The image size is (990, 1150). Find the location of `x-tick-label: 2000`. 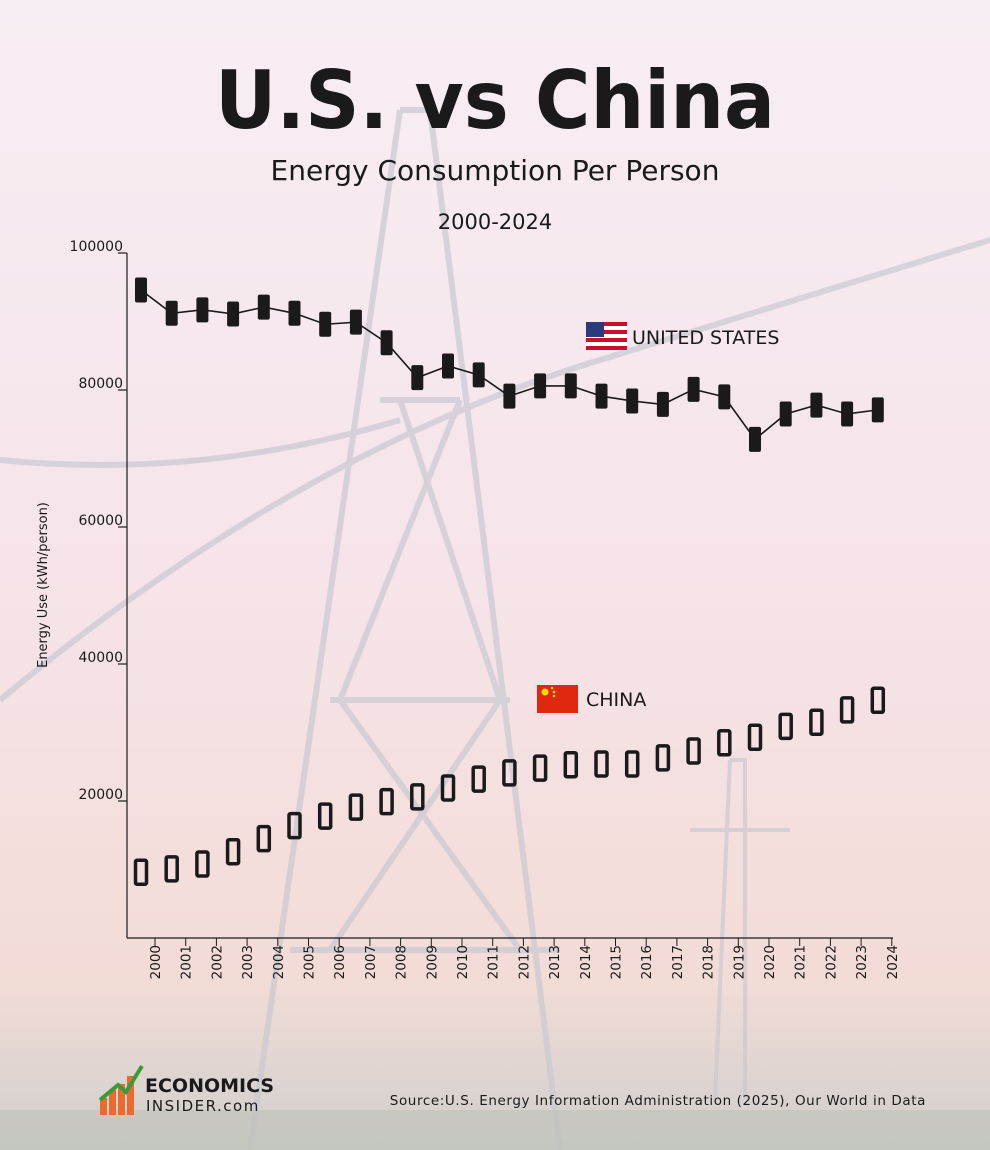

x-tick-label: 2000 is located at coordinates (156, 962).